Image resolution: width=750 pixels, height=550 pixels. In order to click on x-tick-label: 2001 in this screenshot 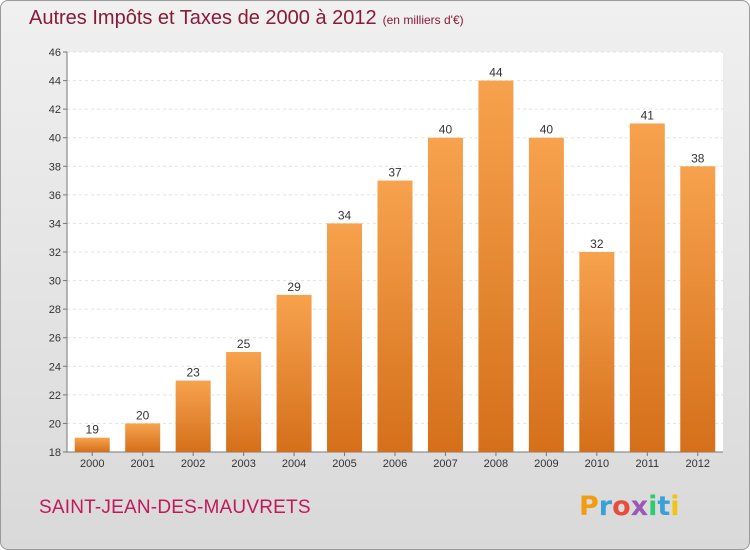, I will do `click(142, 464)`.